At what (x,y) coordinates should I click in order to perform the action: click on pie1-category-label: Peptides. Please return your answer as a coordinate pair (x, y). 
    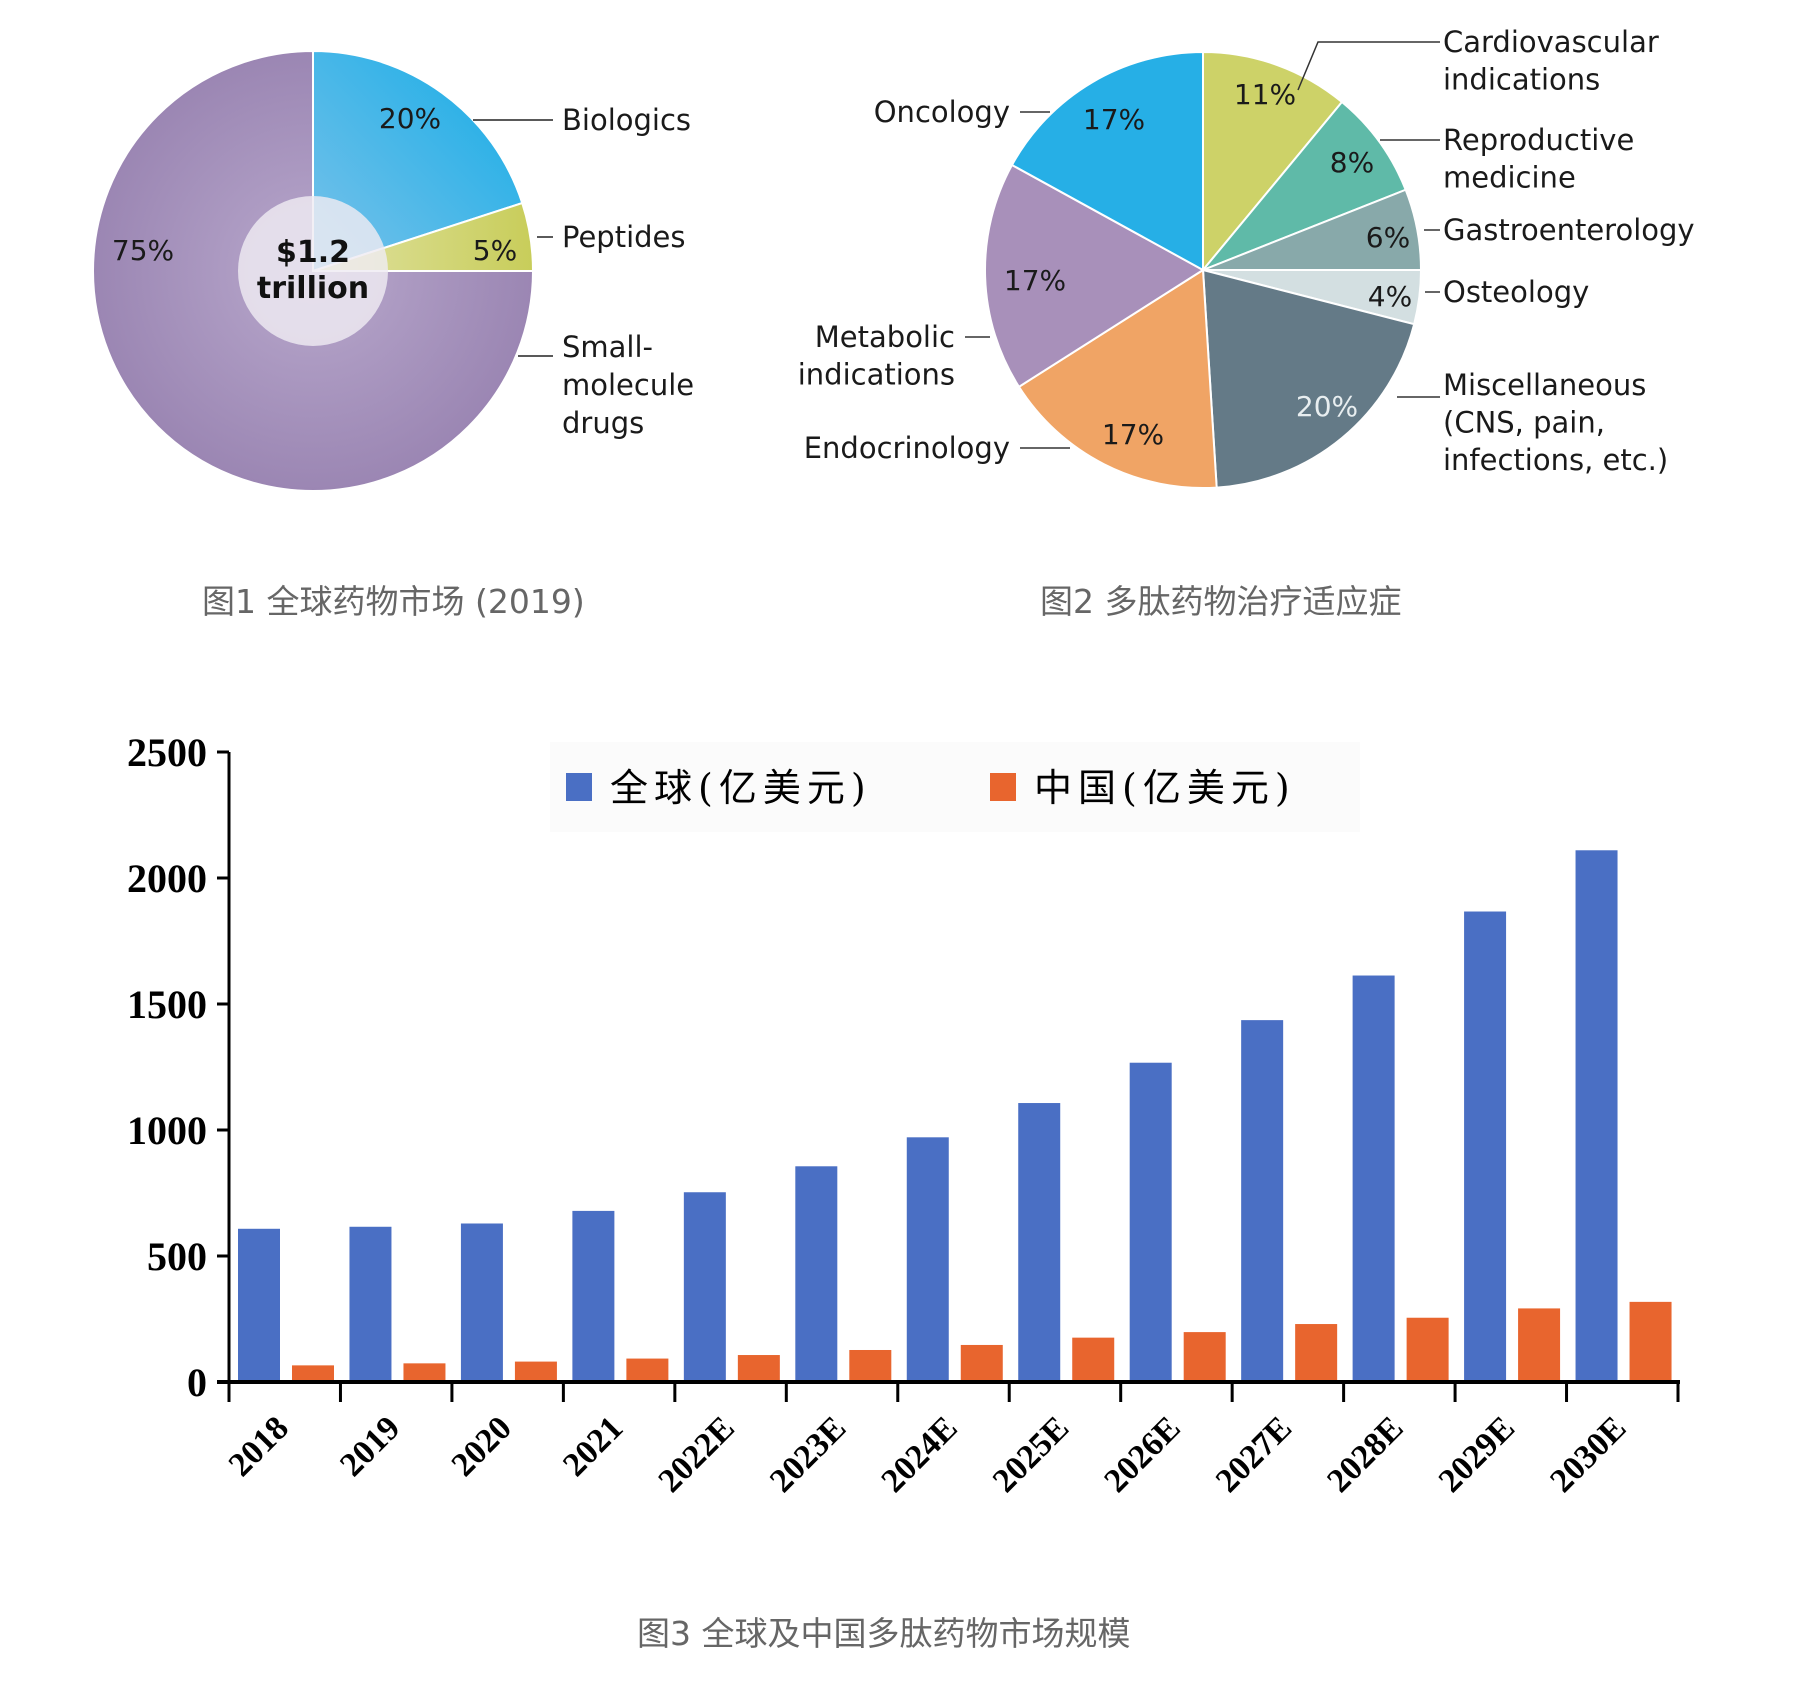
    Looking at the image, I should click on (624, 237).